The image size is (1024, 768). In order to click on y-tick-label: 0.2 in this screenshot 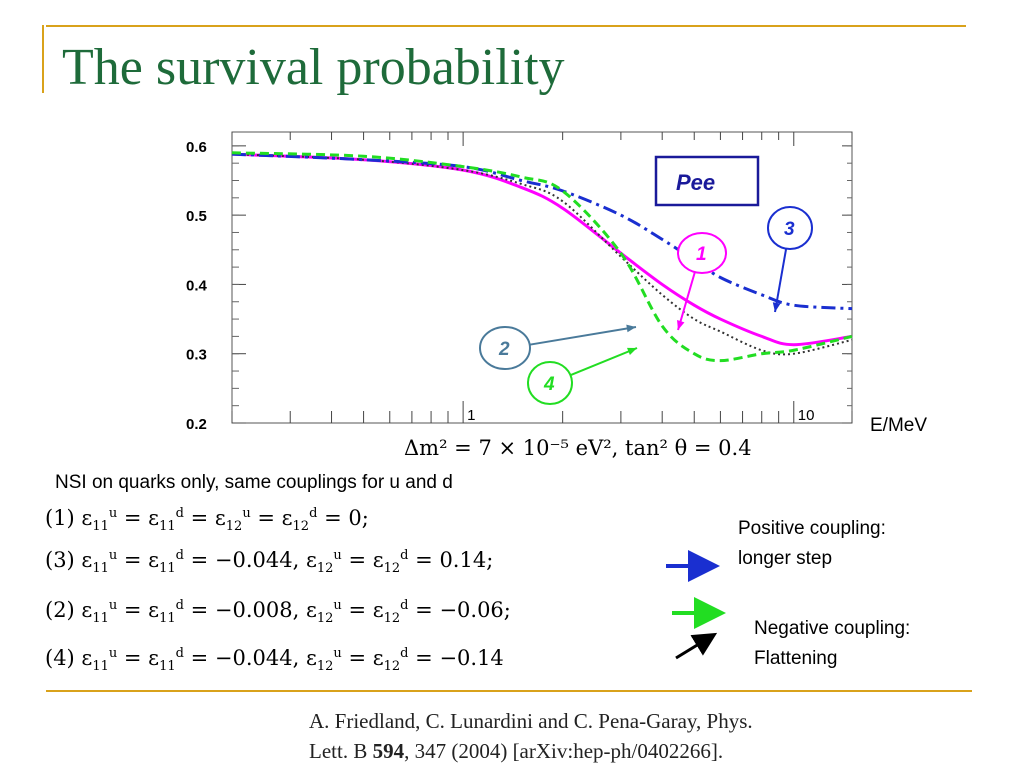, I will do `click(196, 424)`.